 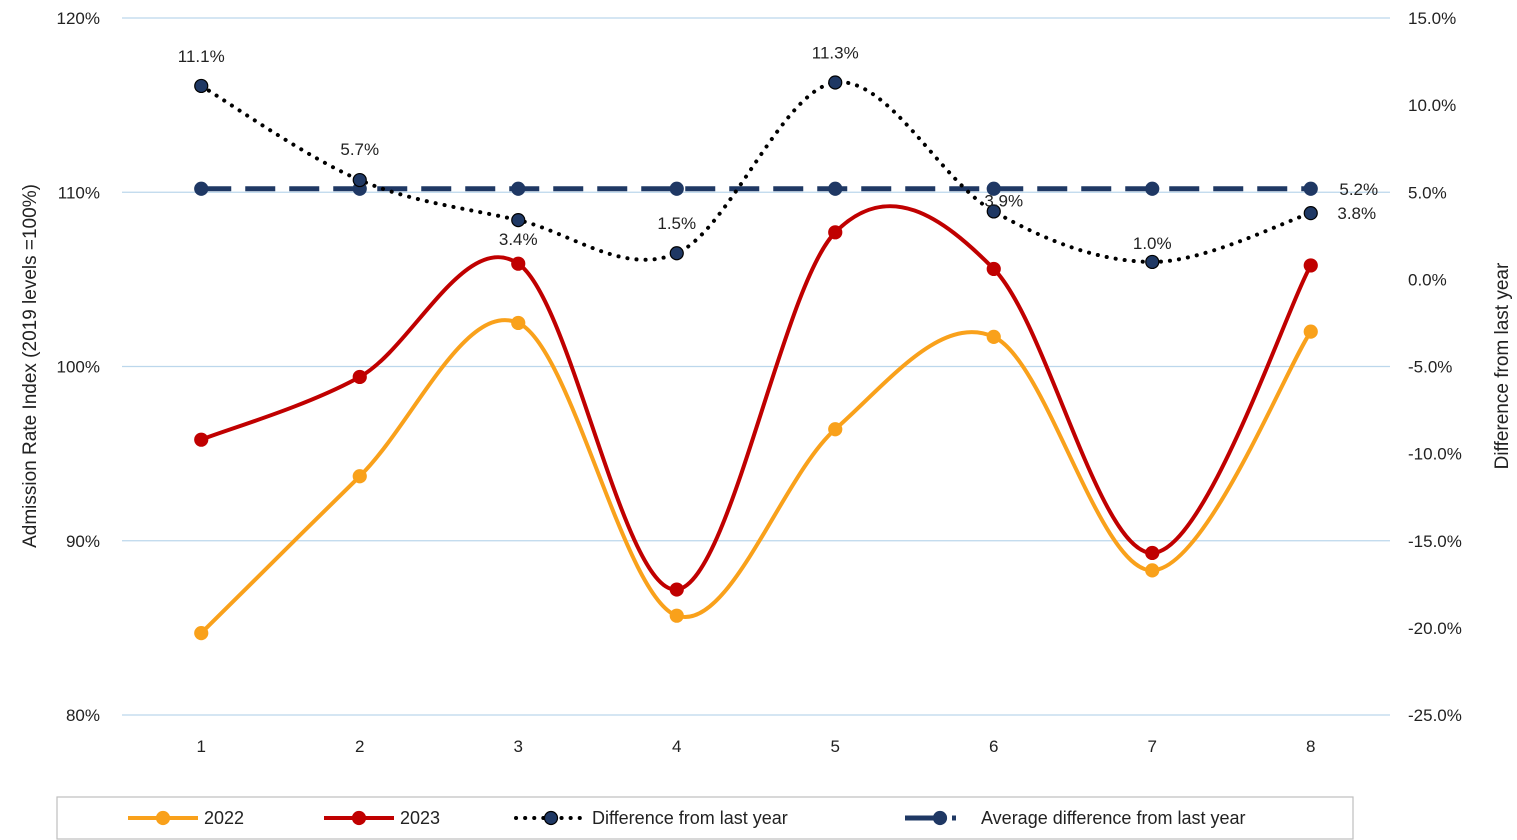 What do you see at coordinates (1427, 279) in the screenshot?
I see `y2-tick-label: 0.0%` at bounding box center [1427, 279].